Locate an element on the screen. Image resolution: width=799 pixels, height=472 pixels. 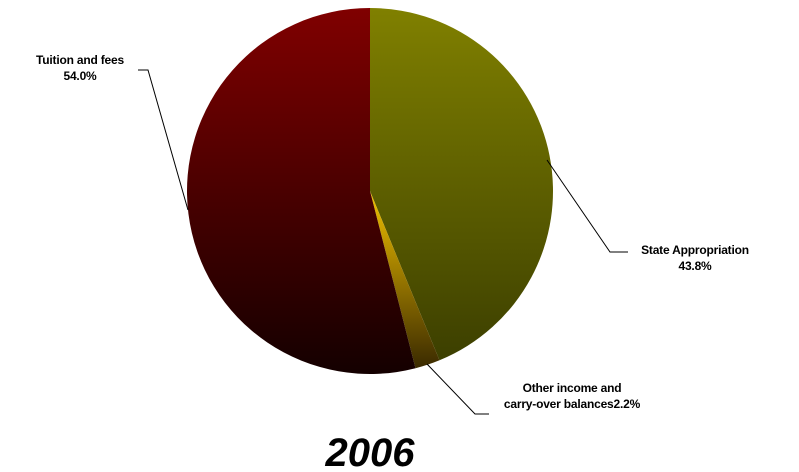
slice-label-line: Tuition and fees is located at coordinates (80, 60).